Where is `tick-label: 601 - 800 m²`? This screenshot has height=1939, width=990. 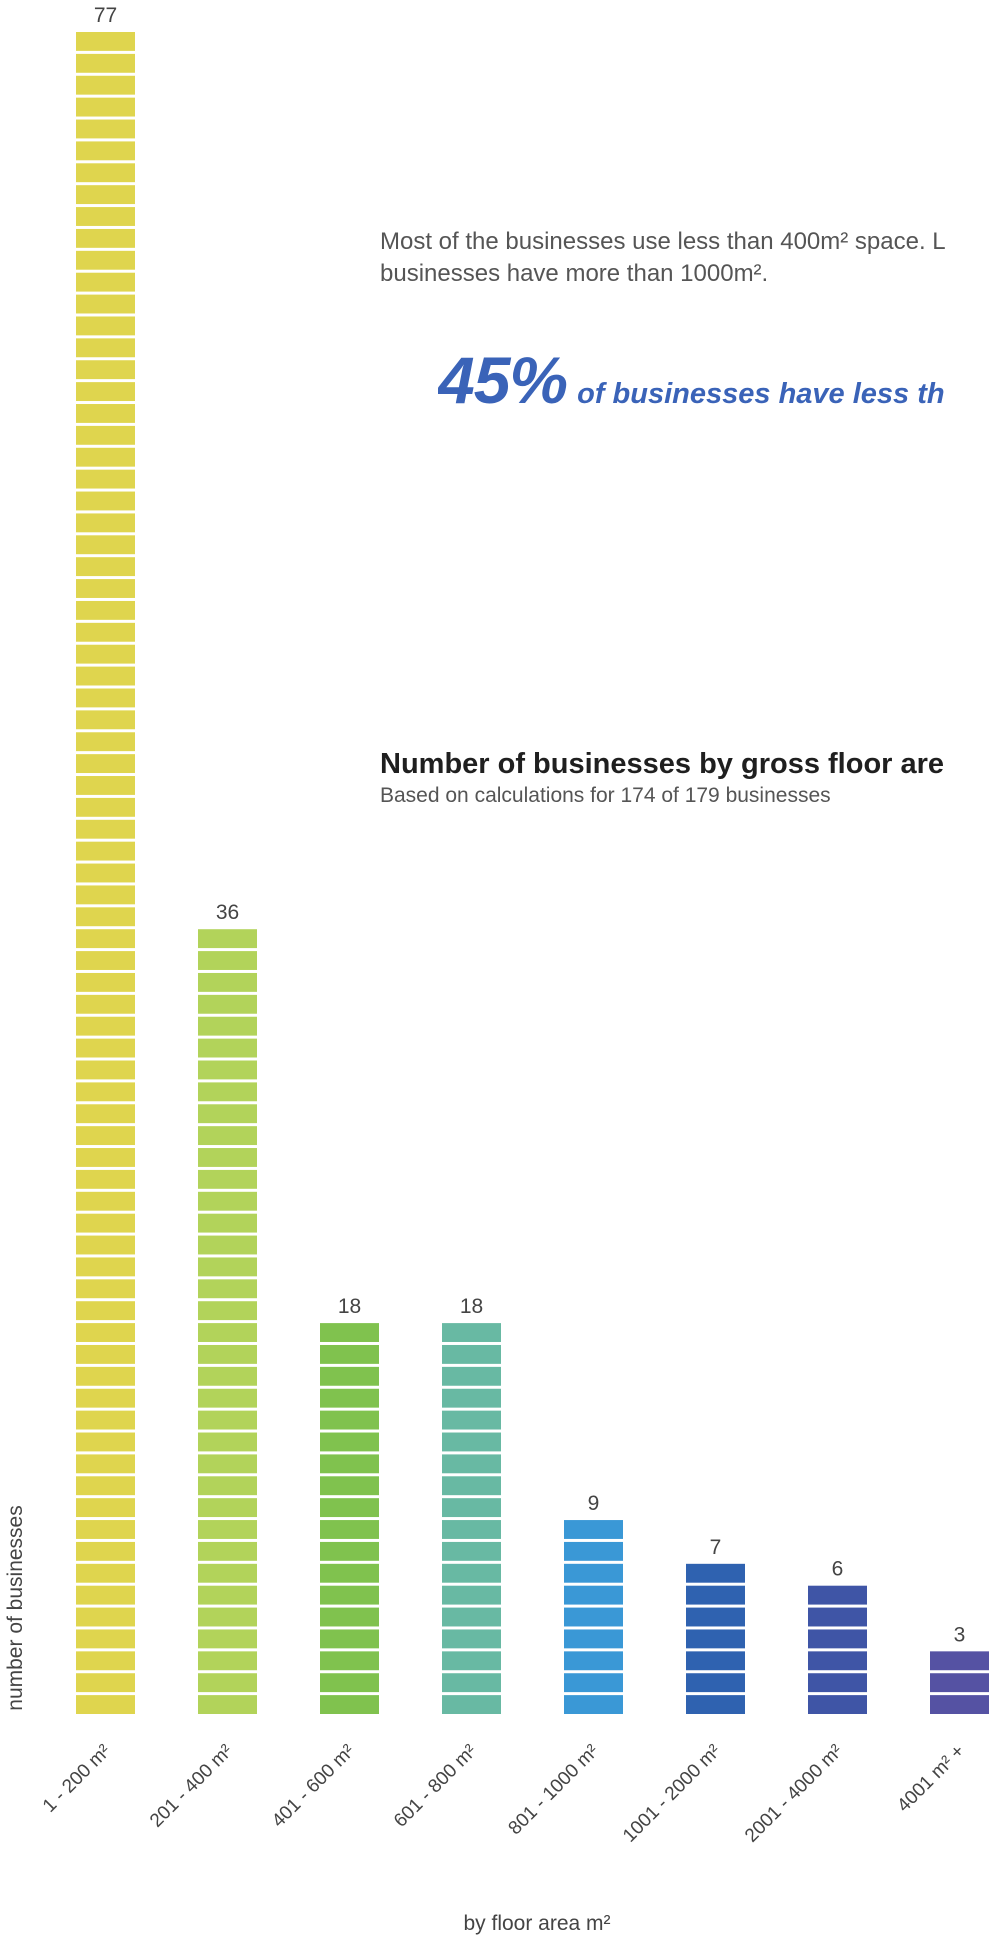
tick-label: 601 - 800 m² is located at coordinates (435, 1786).